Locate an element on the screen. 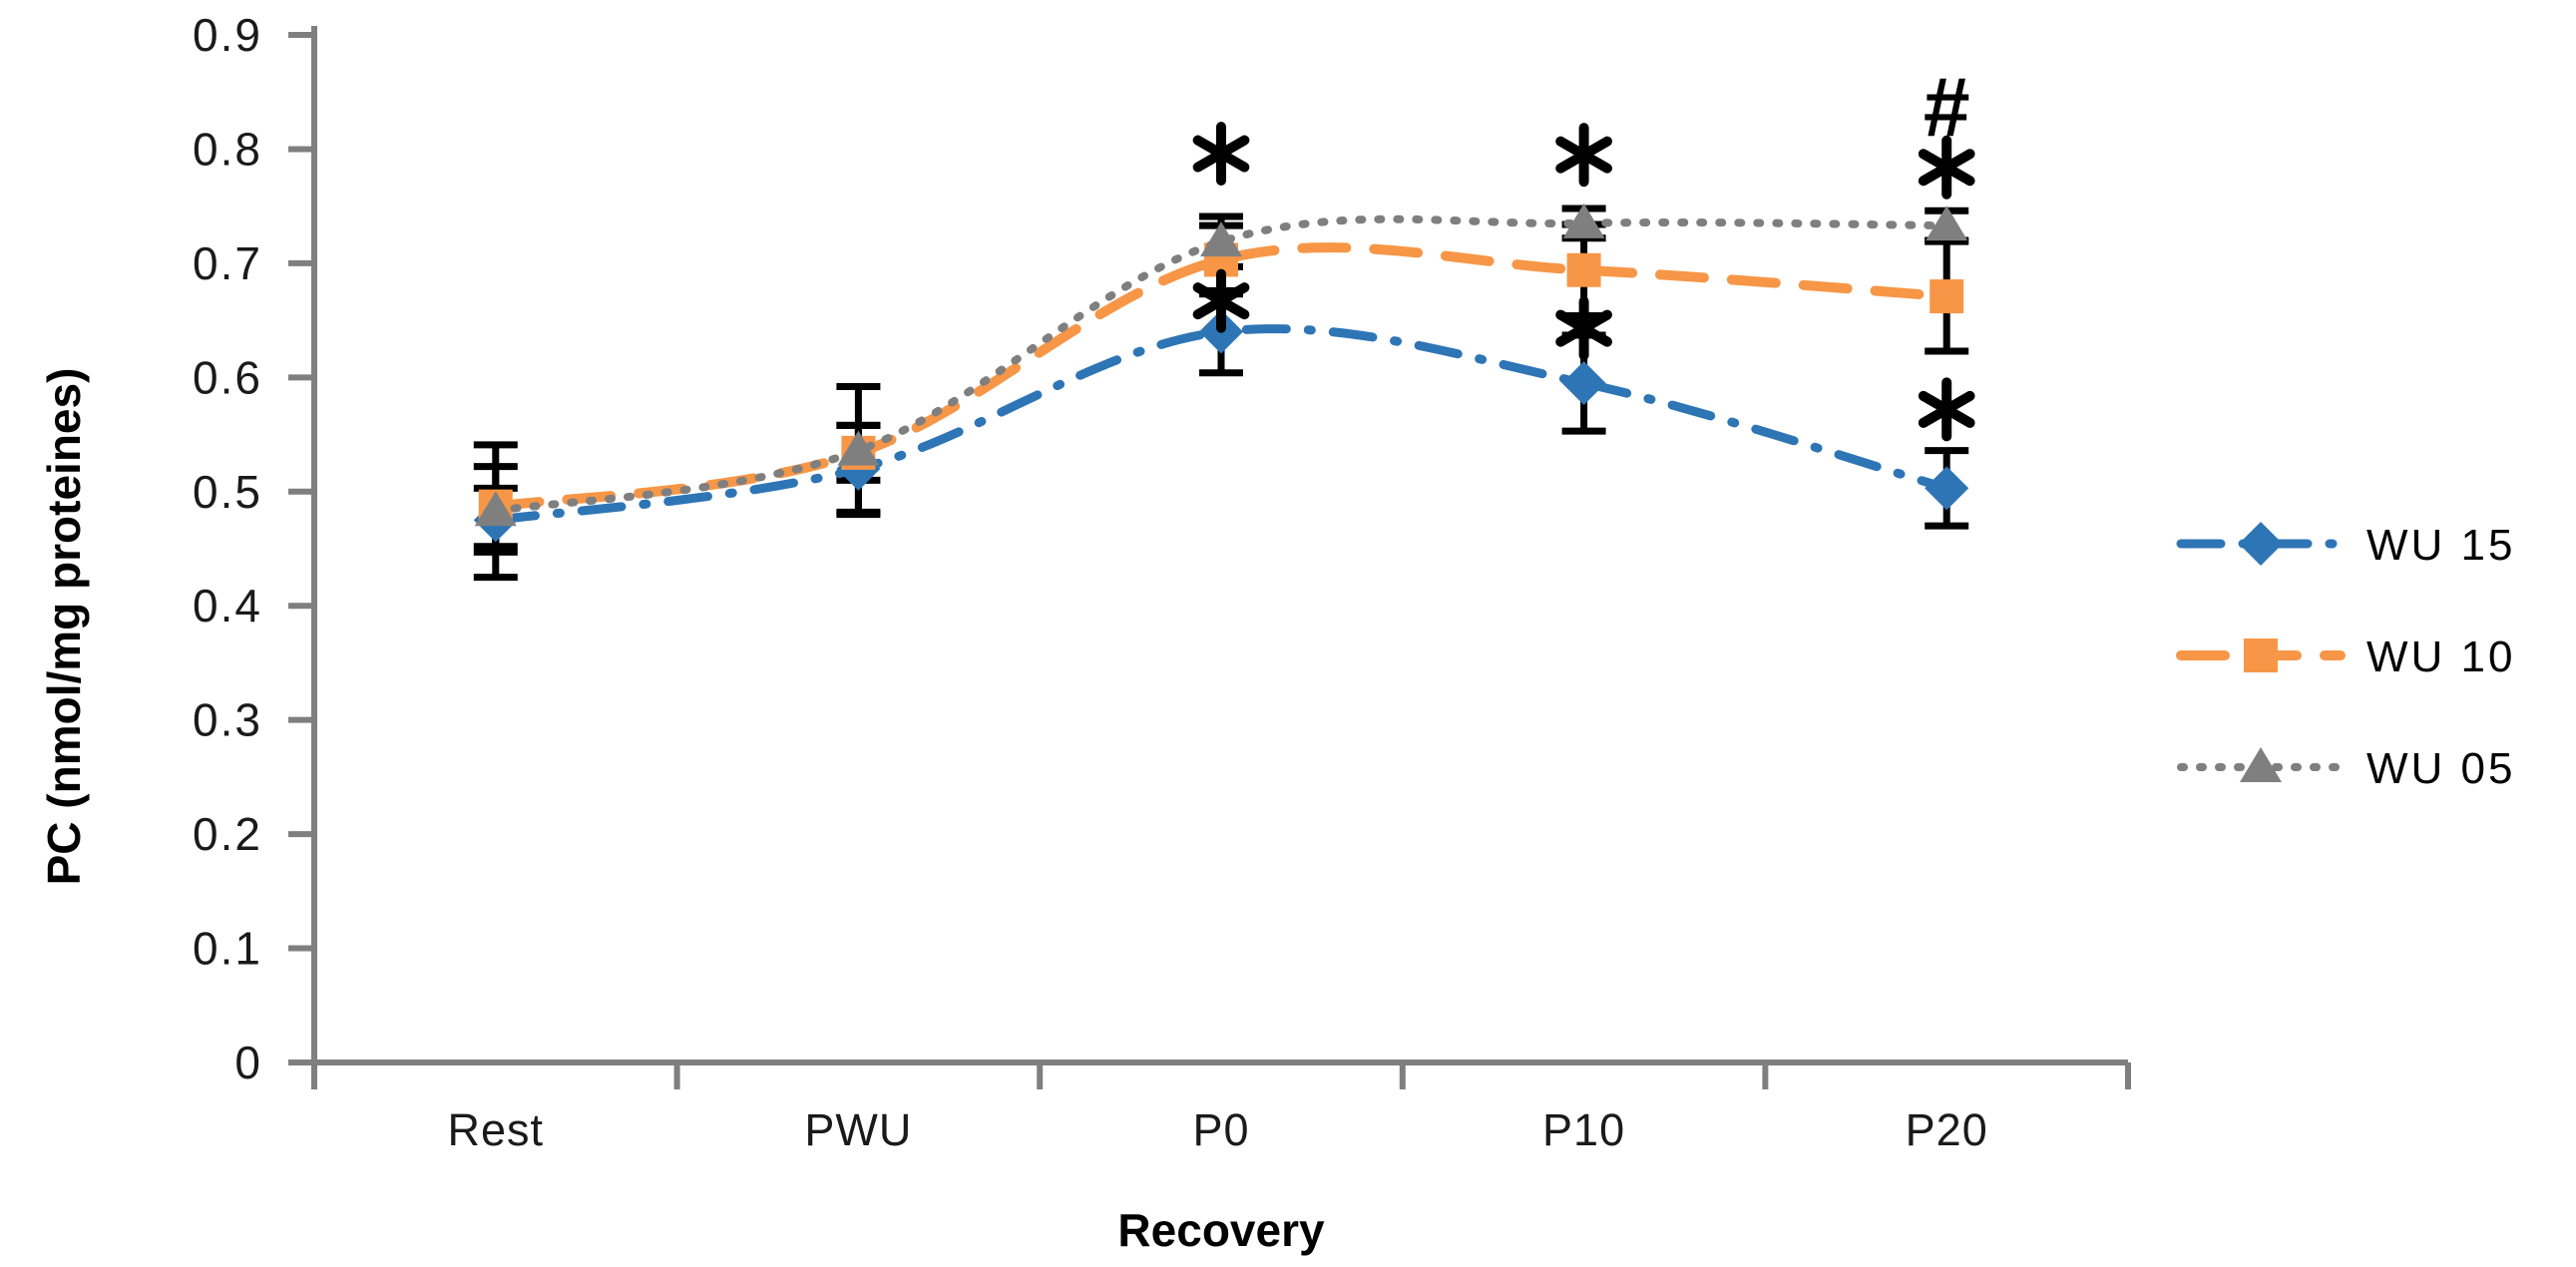 The image size is (2576, 1267). series-line is located at coordinates (1221, 377).